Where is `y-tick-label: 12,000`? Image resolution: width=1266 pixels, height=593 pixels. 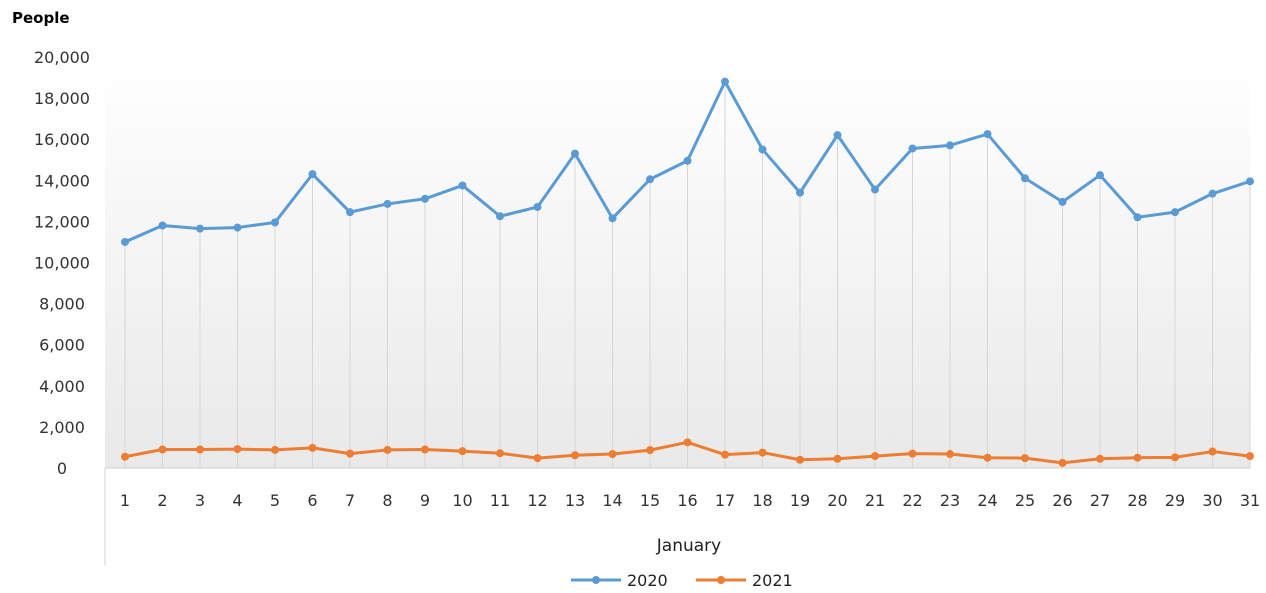 y-tick-label: 12,000 is located at coordinates (62, 221).